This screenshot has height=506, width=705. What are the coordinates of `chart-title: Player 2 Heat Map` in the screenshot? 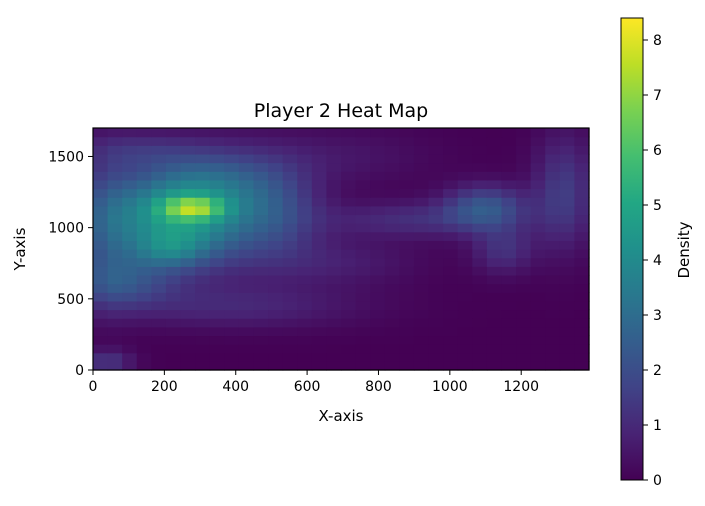 It's located at (341, 111).